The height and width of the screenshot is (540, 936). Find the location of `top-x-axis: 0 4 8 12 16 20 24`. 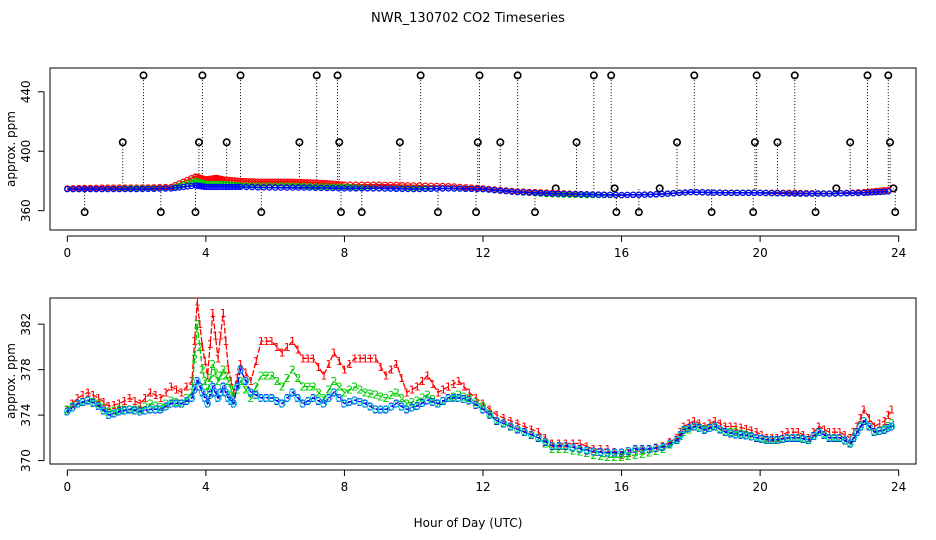

top-x-axis: 0 4 8 12 16 20 24 is located at coordinates (484, 247).